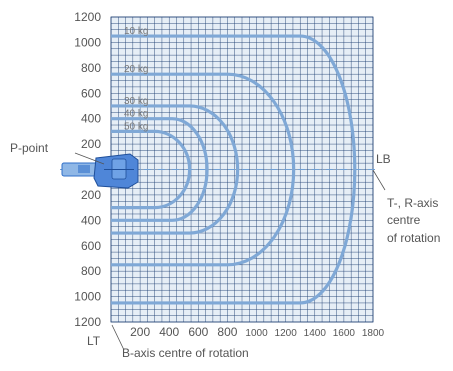 The height and width of the screenshot is (371, 453). I want to click on x-tick-label: 1600, so click(344, 333).